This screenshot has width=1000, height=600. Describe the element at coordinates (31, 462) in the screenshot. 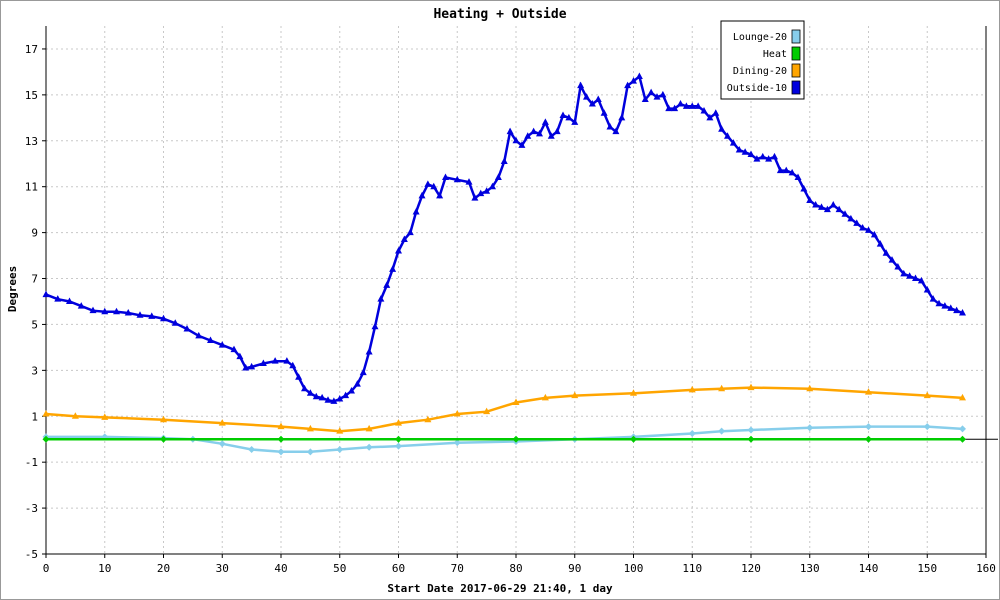

I see `y-tick-label: -1` at that location.